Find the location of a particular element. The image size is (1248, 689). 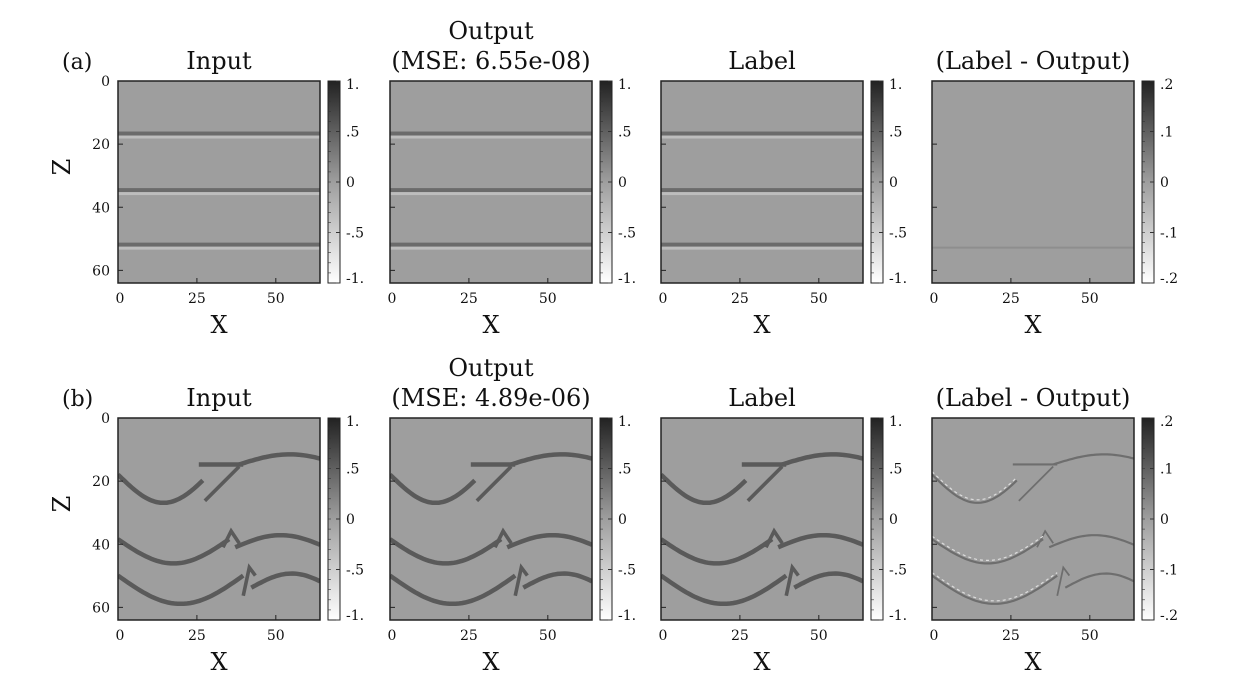

colorbar-label: .1 is located at coordinates (1166, 470).